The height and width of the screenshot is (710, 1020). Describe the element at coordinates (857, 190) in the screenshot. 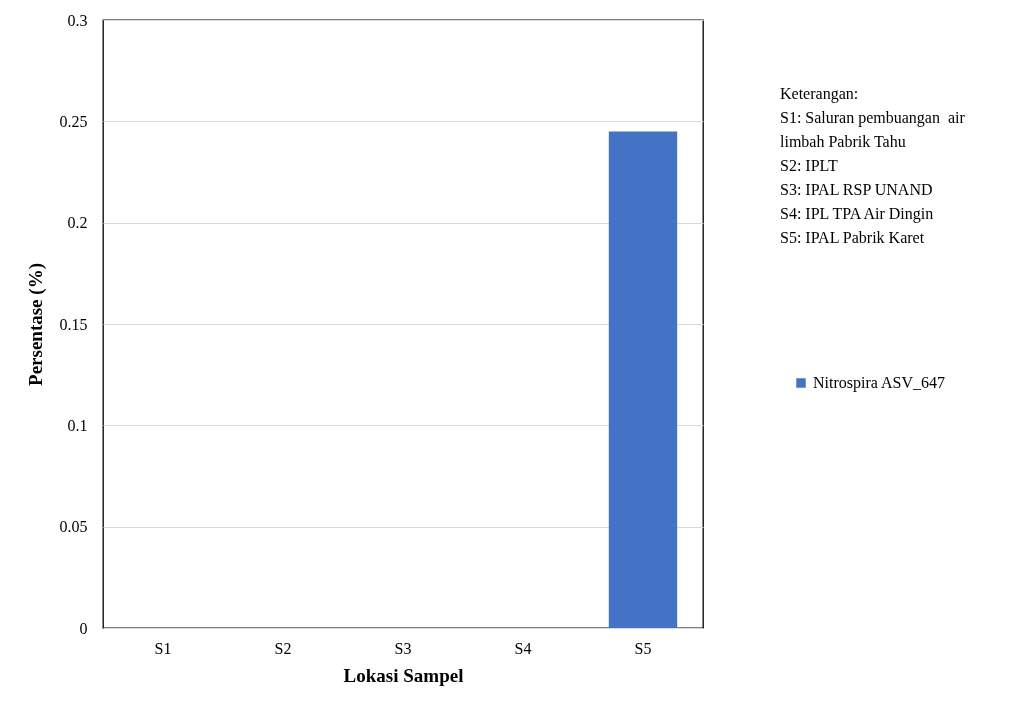

I see `text: S3: IPAL RSP UNAND` at that location.